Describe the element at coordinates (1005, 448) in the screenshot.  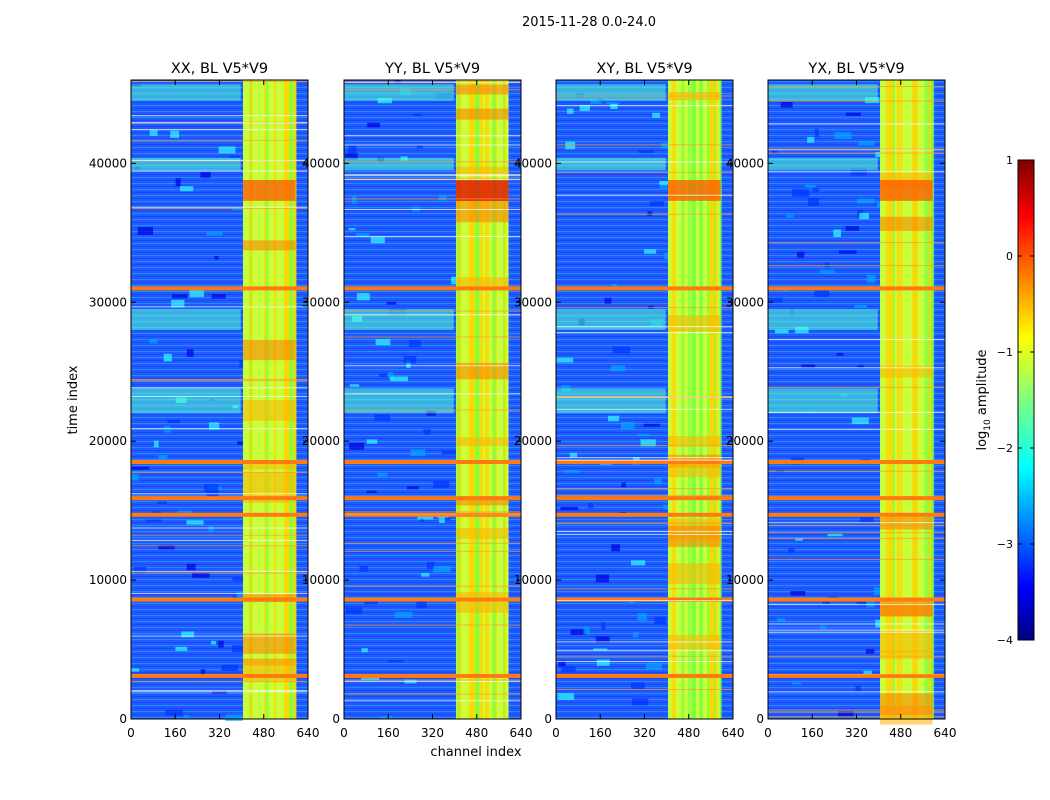
I see `colorbar-tick-label: −2` at that location.